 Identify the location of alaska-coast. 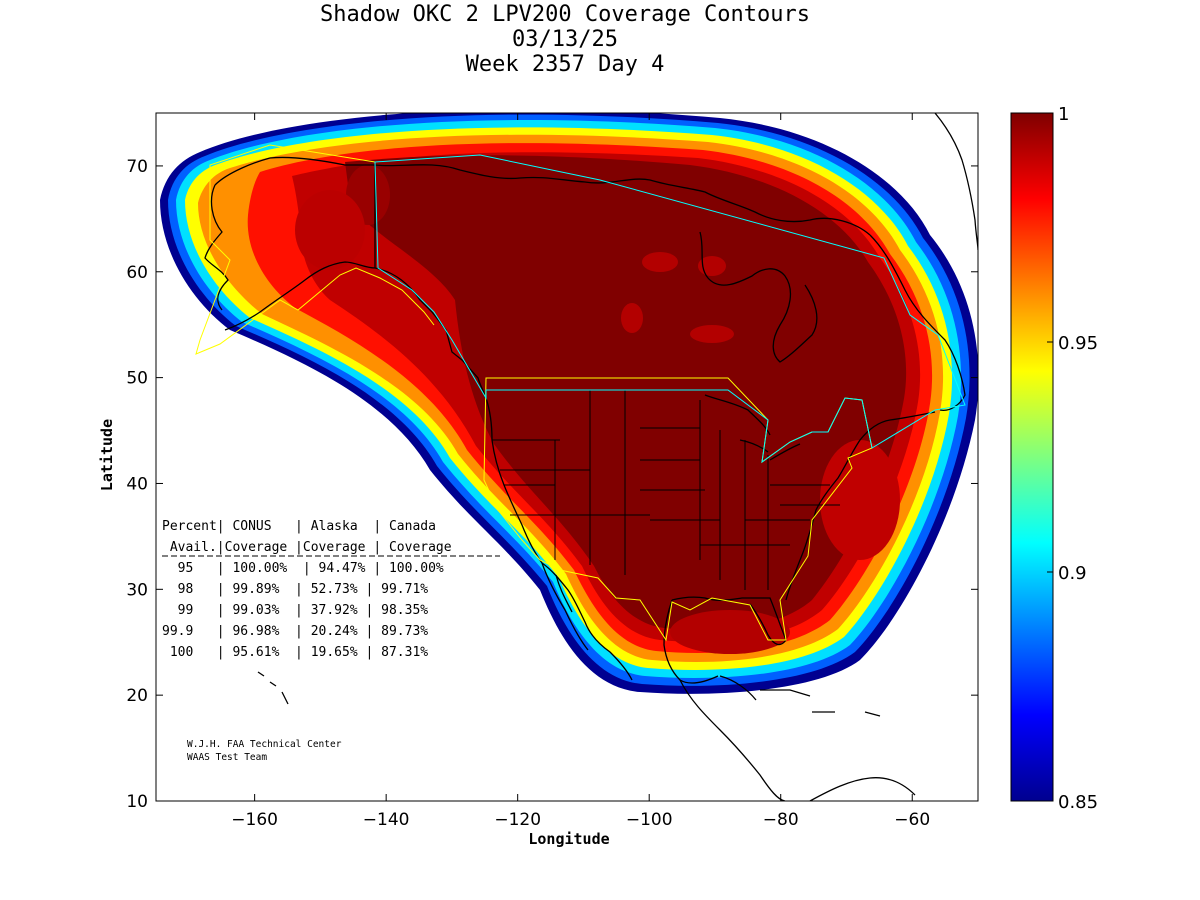
(345, 277).